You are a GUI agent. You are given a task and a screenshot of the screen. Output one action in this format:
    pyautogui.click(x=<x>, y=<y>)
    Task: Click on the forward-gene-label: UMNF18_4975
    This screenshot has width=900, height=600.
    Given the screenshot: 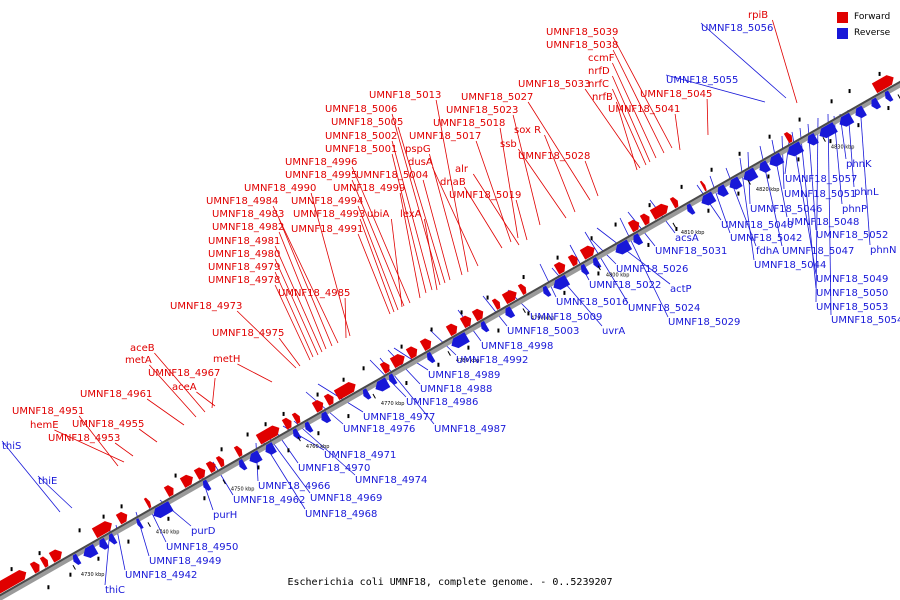 What is the action you would take?
    pyautogui.click(x=248, y=333)
    